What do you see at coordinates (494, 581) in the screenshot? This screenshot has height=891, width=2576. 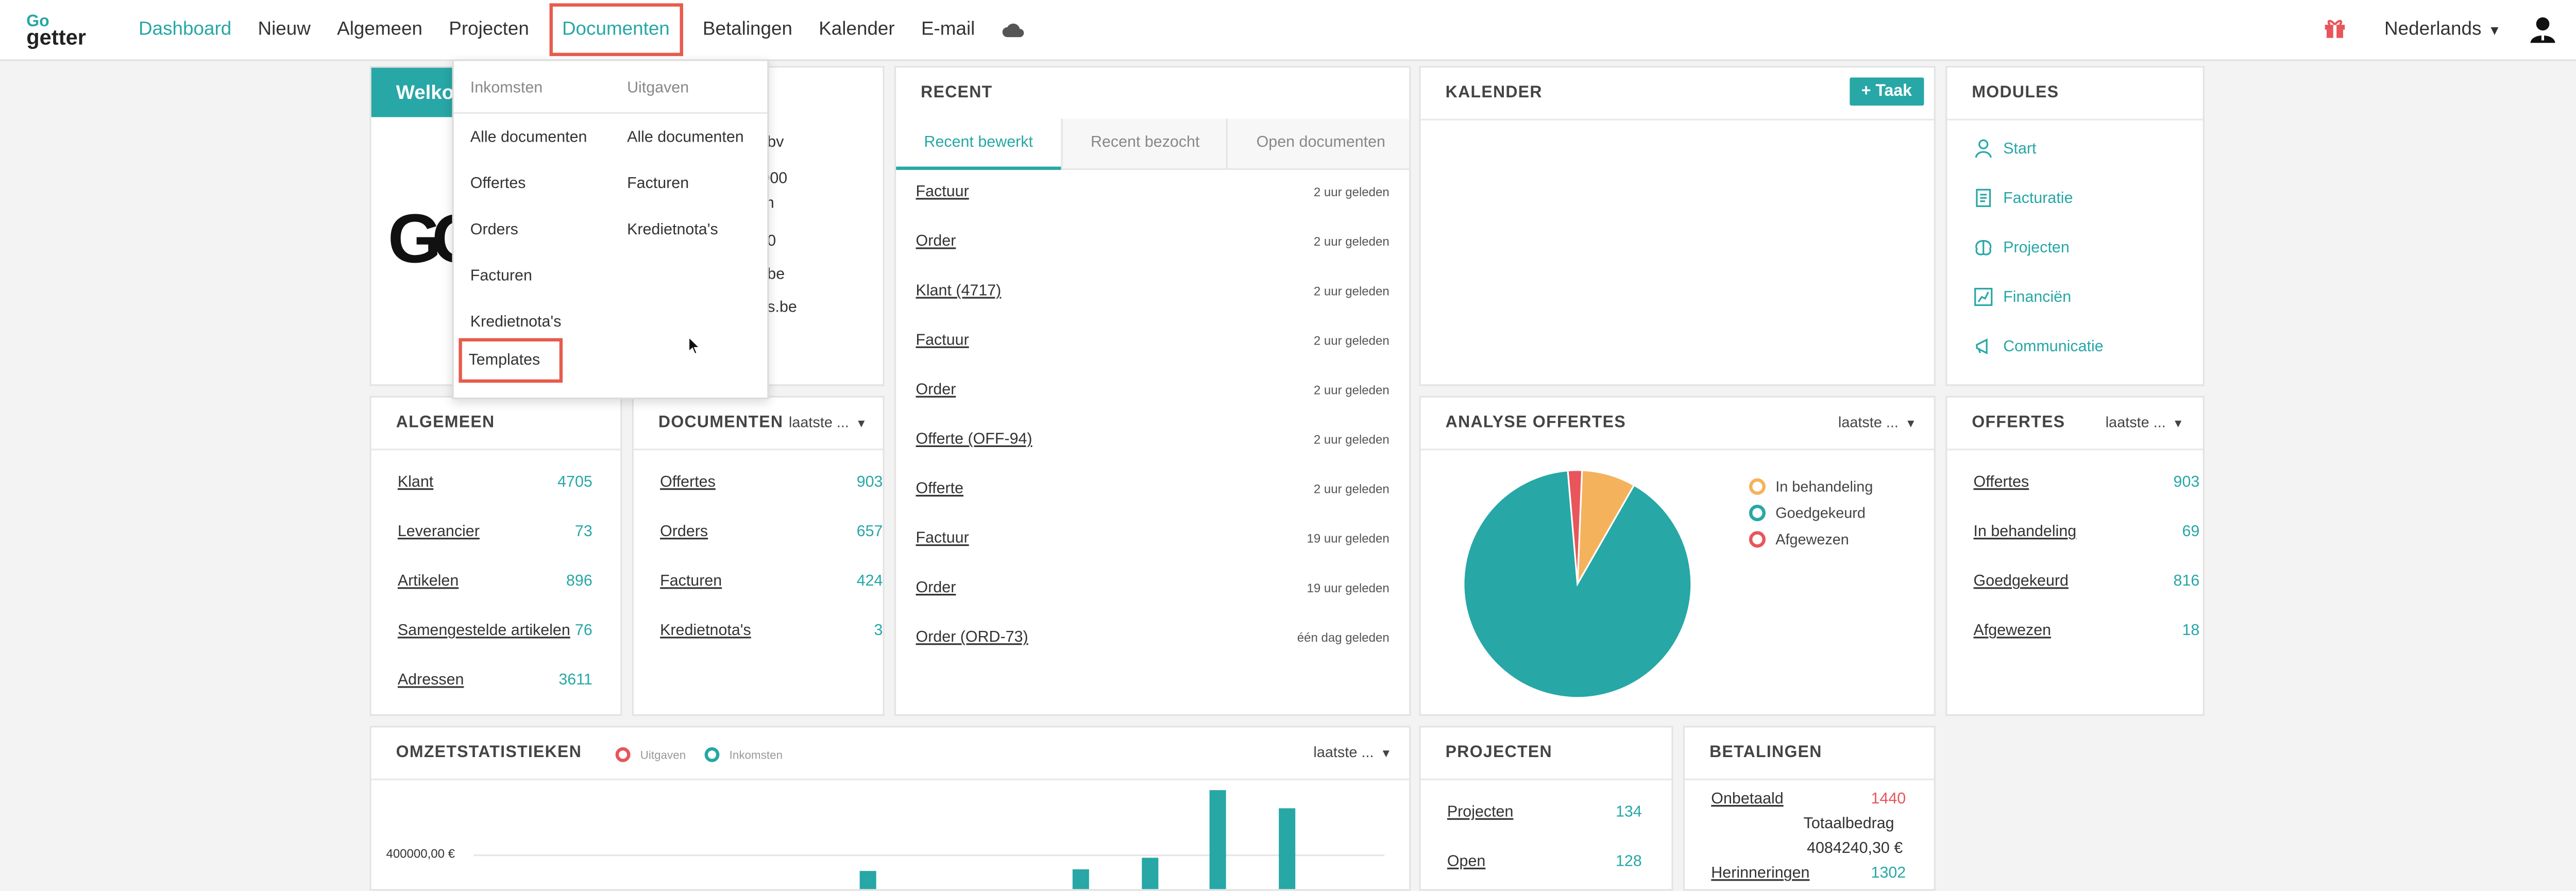 I see `algemeen-row: Artikelen 896` at bounding box center [494, 581].